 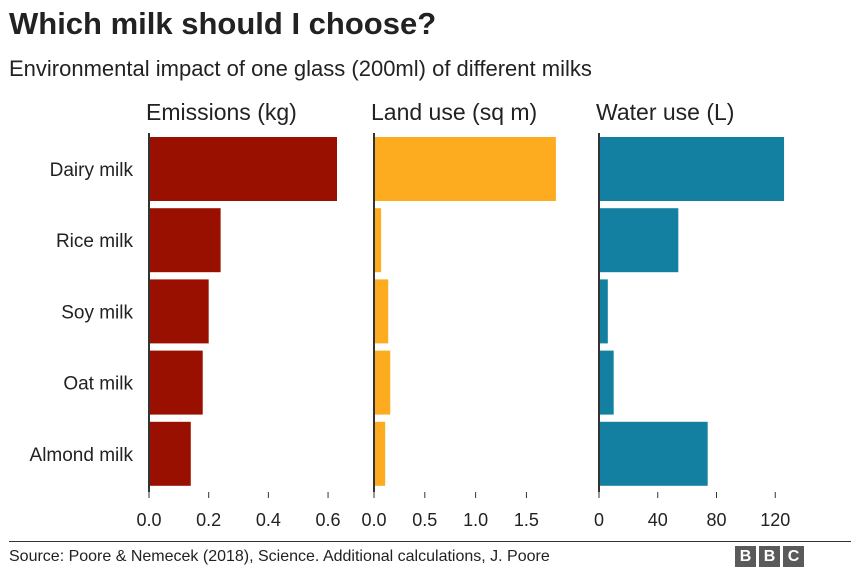 I want to click on tick-label: 1.5, so click(x=526, y=520).